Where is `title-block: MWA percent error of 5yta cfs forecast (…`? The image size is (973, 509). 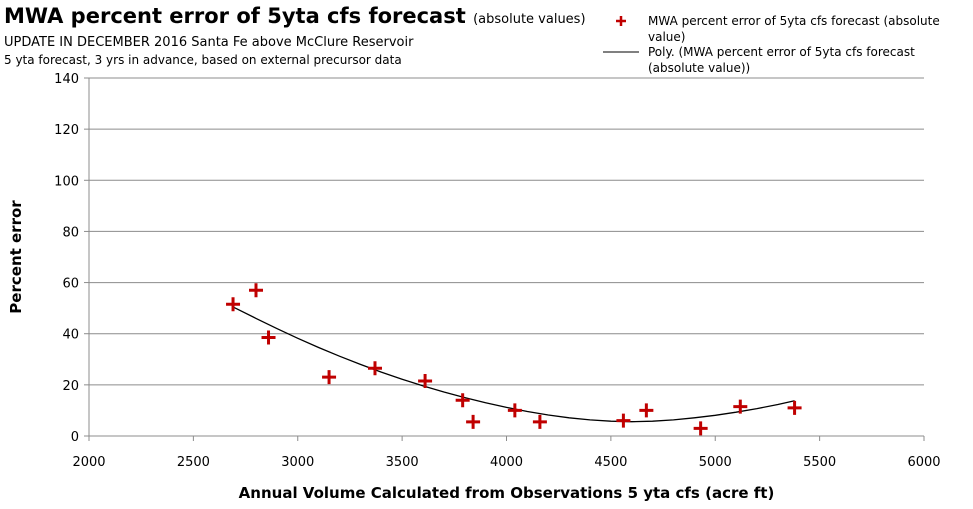
title-block: MWA percent error of 5yta cfs forecast (… is located at coordinates (295, 35).